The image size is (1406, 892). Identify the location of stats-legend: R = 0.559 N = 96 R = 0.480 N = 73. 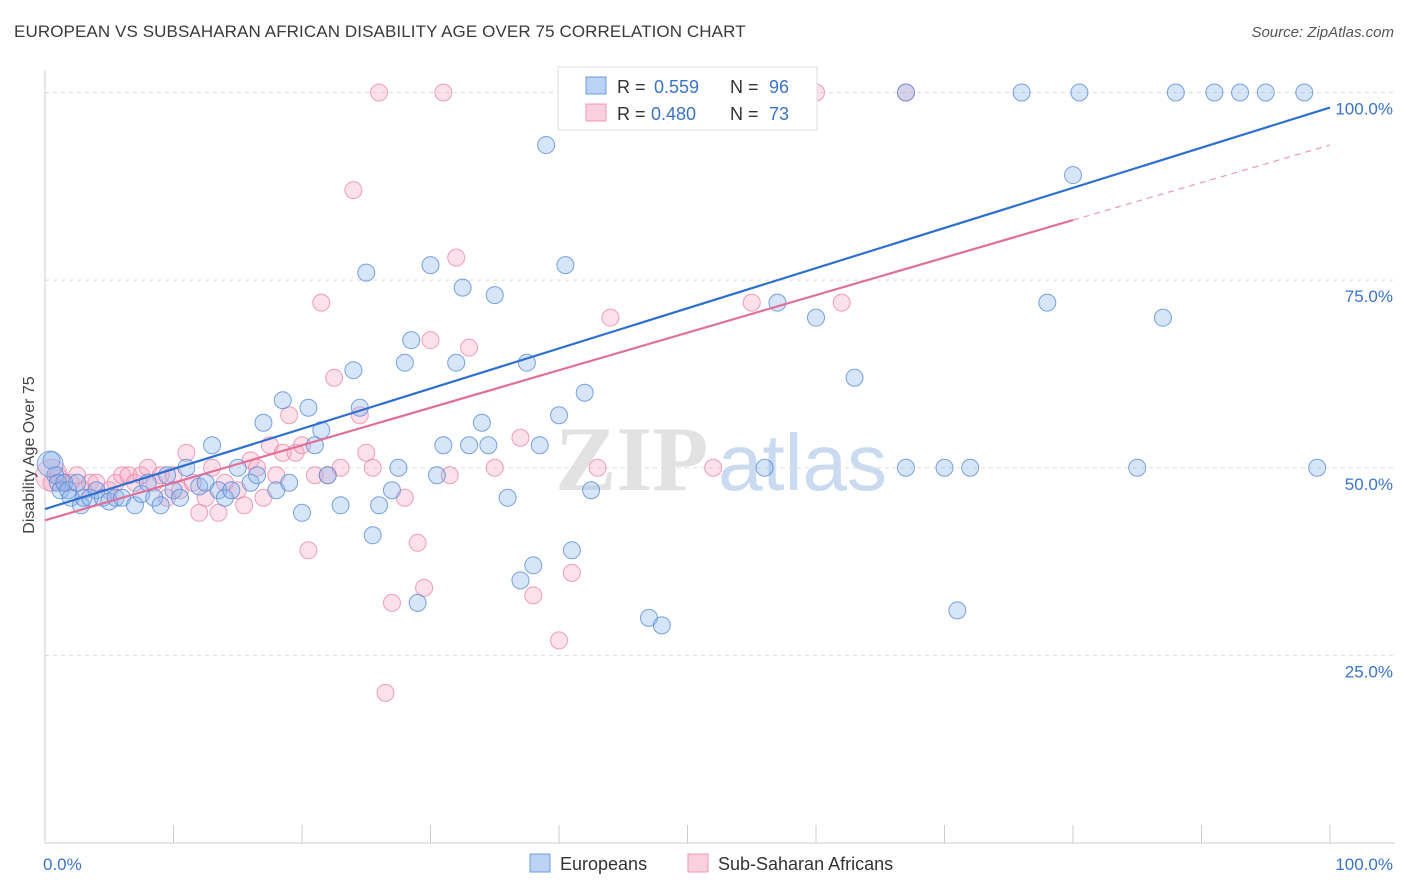
(687, 98).